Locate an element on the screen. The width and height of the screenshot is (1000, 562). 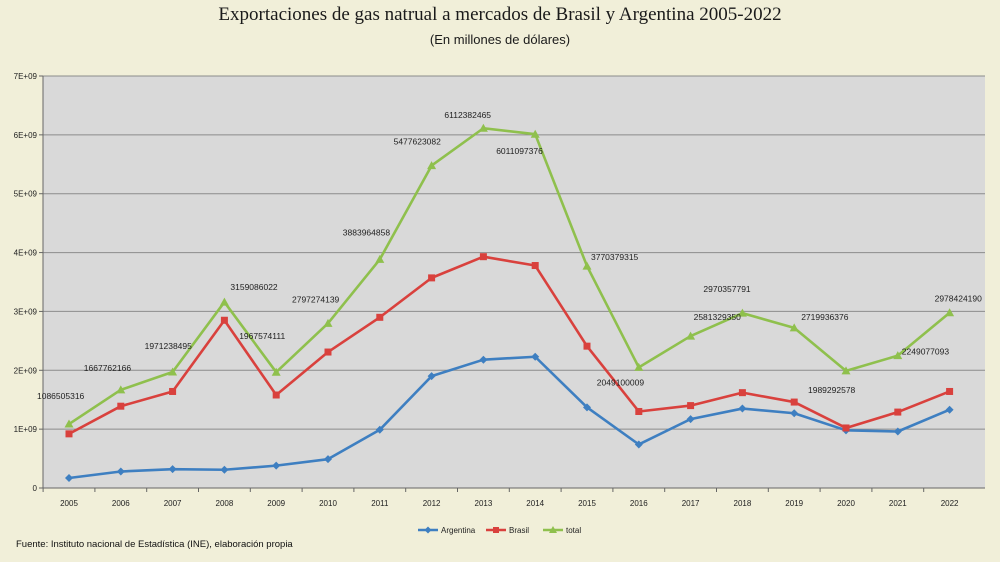
y-tick-label: 2E+09 is located at coordinates (26, 370).